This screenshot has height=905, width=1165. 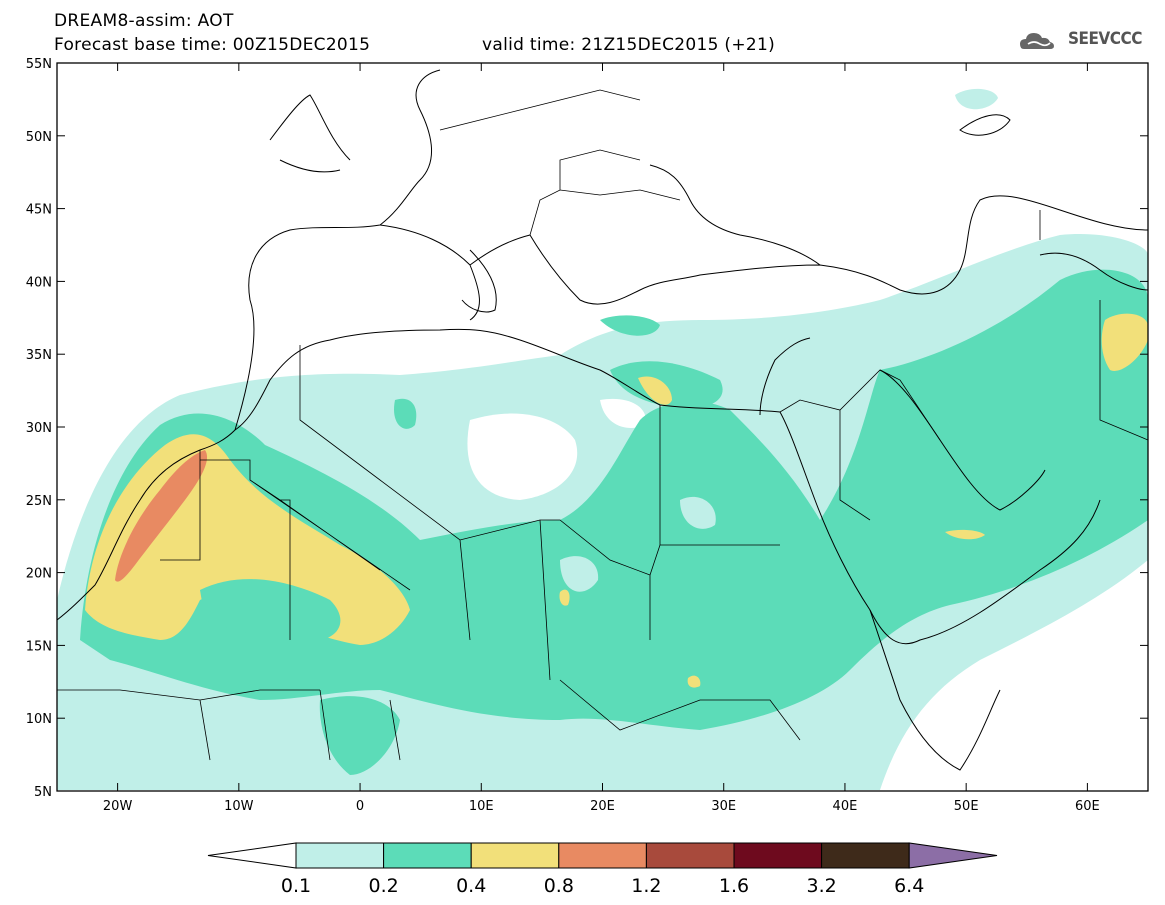 I want to click on y-tick-label: 20N, so click(x=39, y=574).